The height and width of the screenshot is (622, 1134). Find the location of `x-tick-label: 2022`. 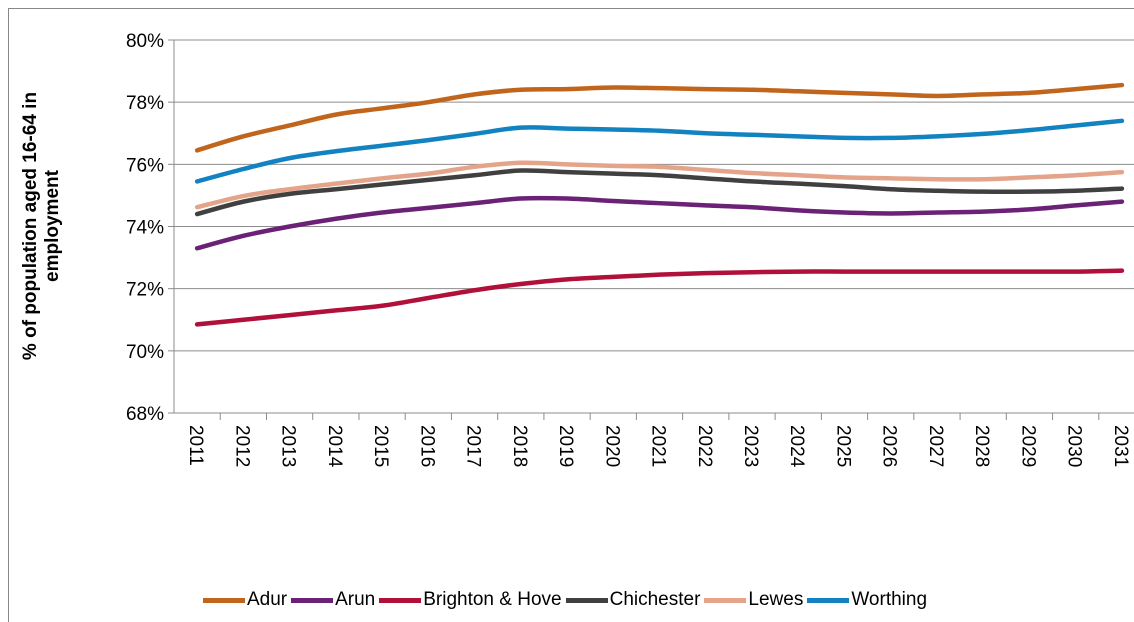

x-tick-label: 2022 is located at coordinates (704, 446).